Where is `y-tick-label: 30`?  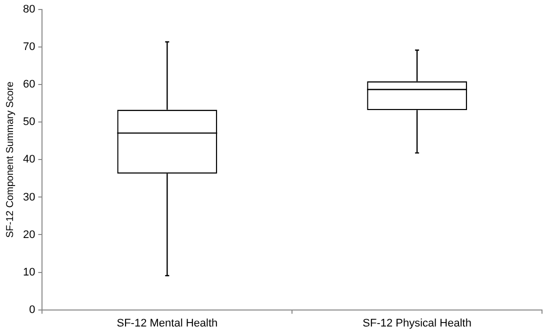 y-tick-label: 30 is located at coordinates (29, 197).